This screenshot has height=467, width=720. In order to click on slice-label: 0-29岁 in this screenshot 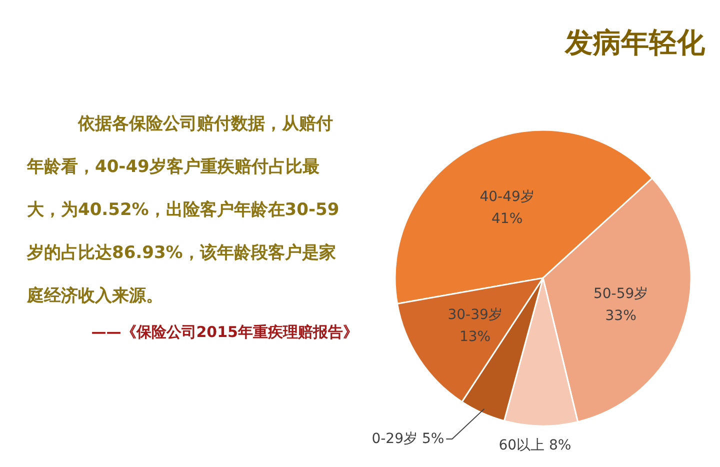, I will do `click(395, 438)`.